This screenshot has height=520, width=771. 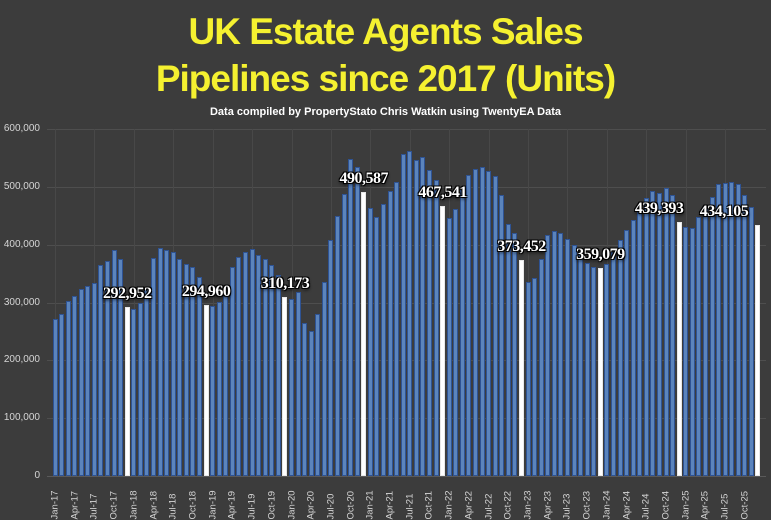 What do you see at coordinates (370, 505) in the screenshot?
I see `x-tick-label: Jan-21` at bounding box center [370, 505].